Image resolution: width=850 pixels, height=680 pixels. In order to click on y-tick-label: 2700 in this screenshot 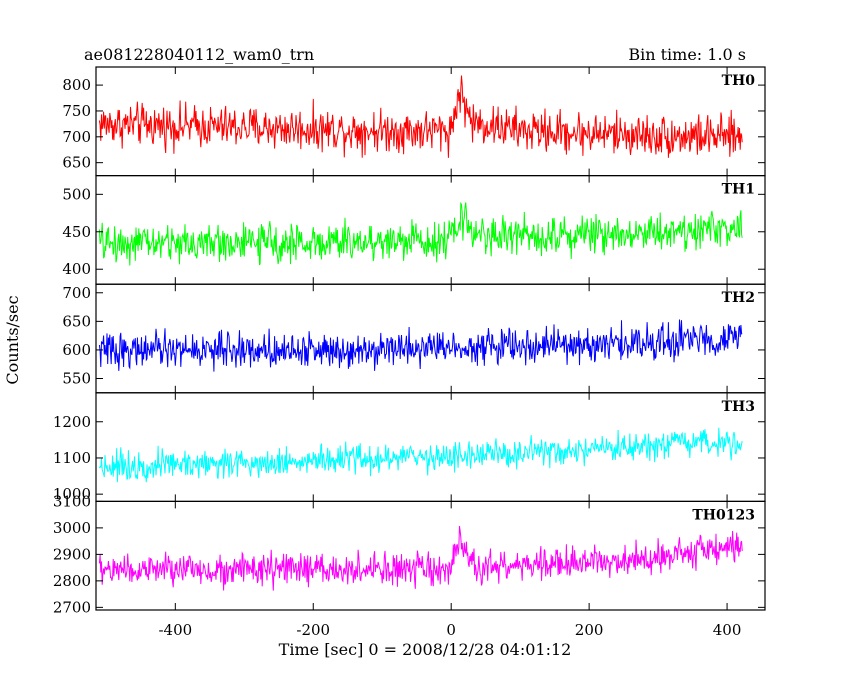, I will do `click(72, 607)`.